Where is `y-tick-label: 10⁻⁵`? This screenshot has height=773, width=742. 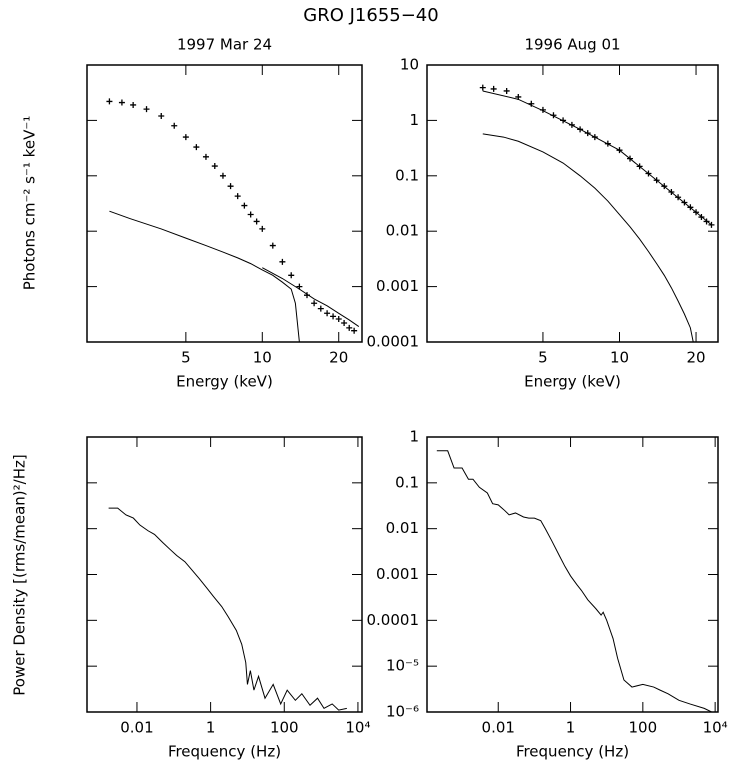
y-tick-label: 10⁻⁵ is located at coordinates (402, 666).